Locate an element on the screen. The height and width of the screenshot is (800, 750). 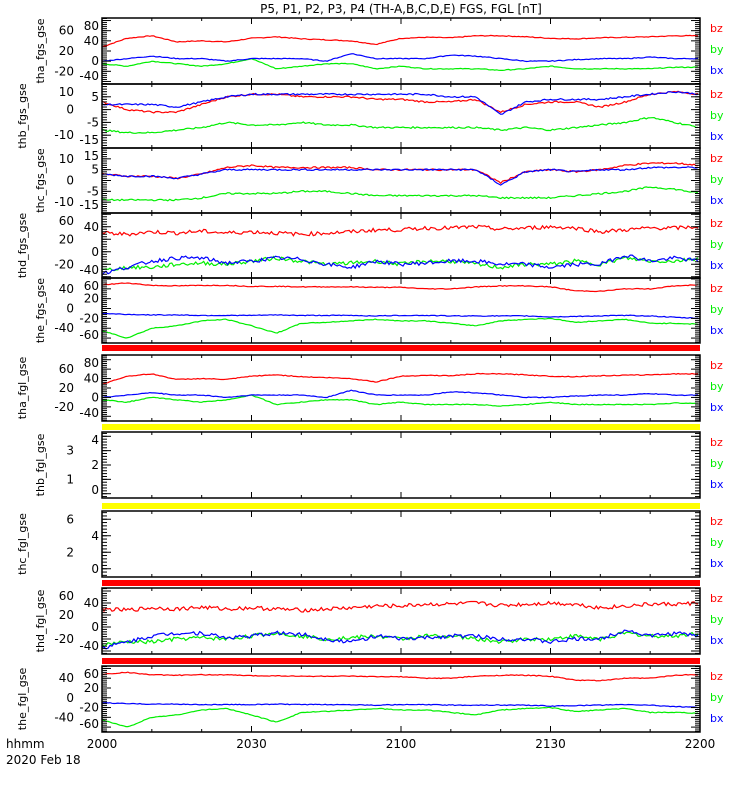
y-tick-label: 6 is located at coordinates (70, 519).